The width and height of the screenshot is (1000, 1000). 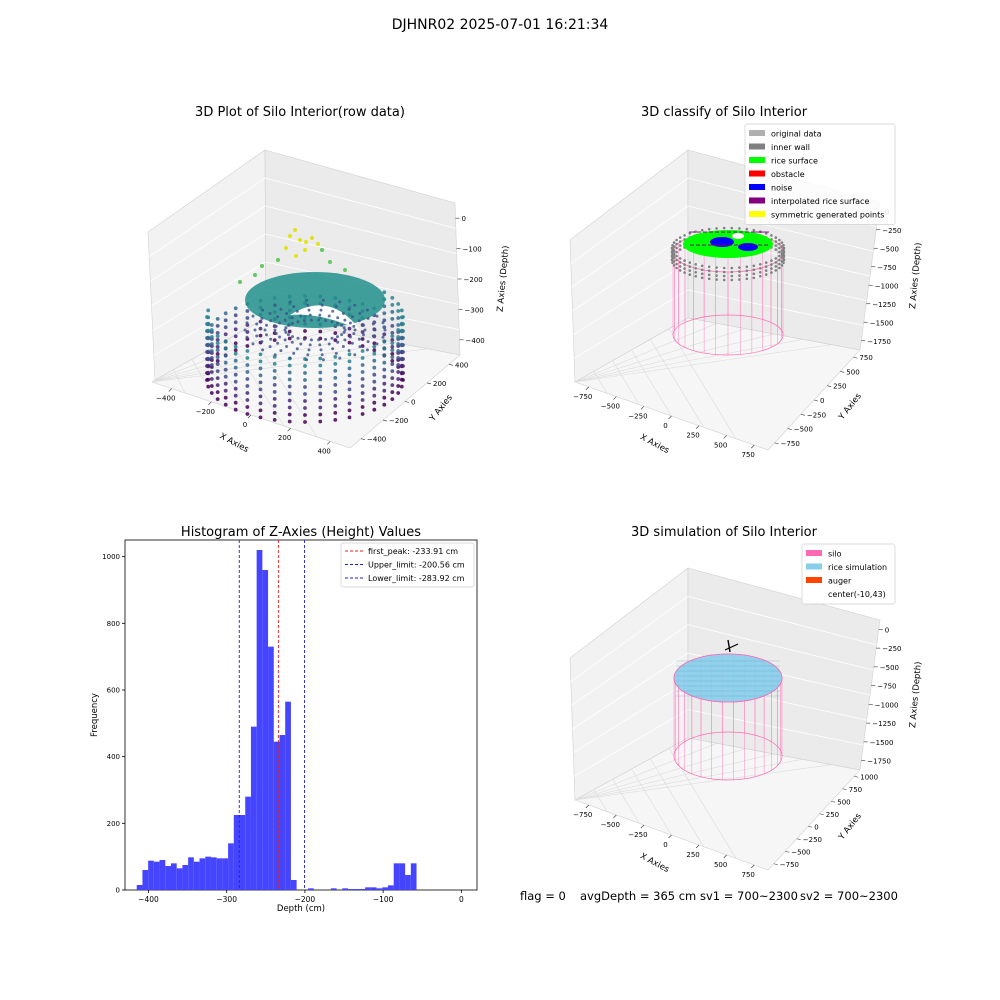 What do you see at coordinates (95, 715) in the screenshot?
I see `histogram-y-label: Frequency` at bounding box center [95, 715].